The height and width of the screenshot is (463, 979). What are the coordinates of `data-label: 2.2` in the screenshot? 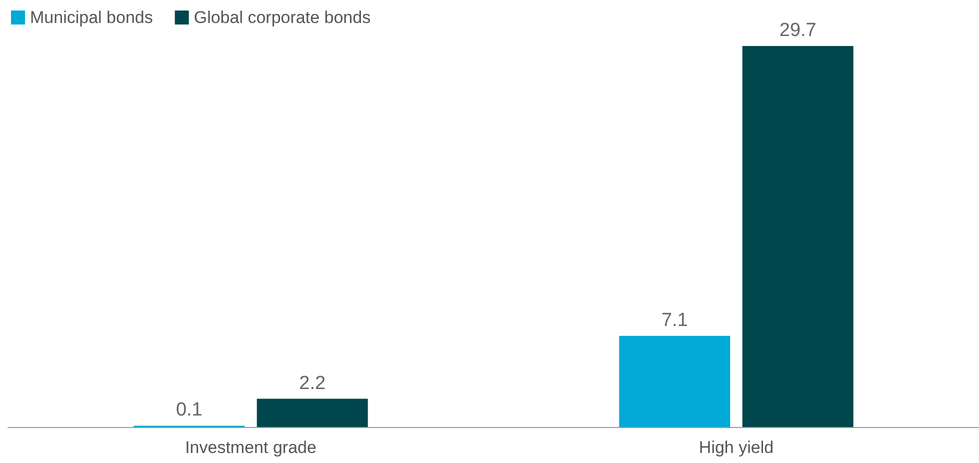 It's located at (312, 383).